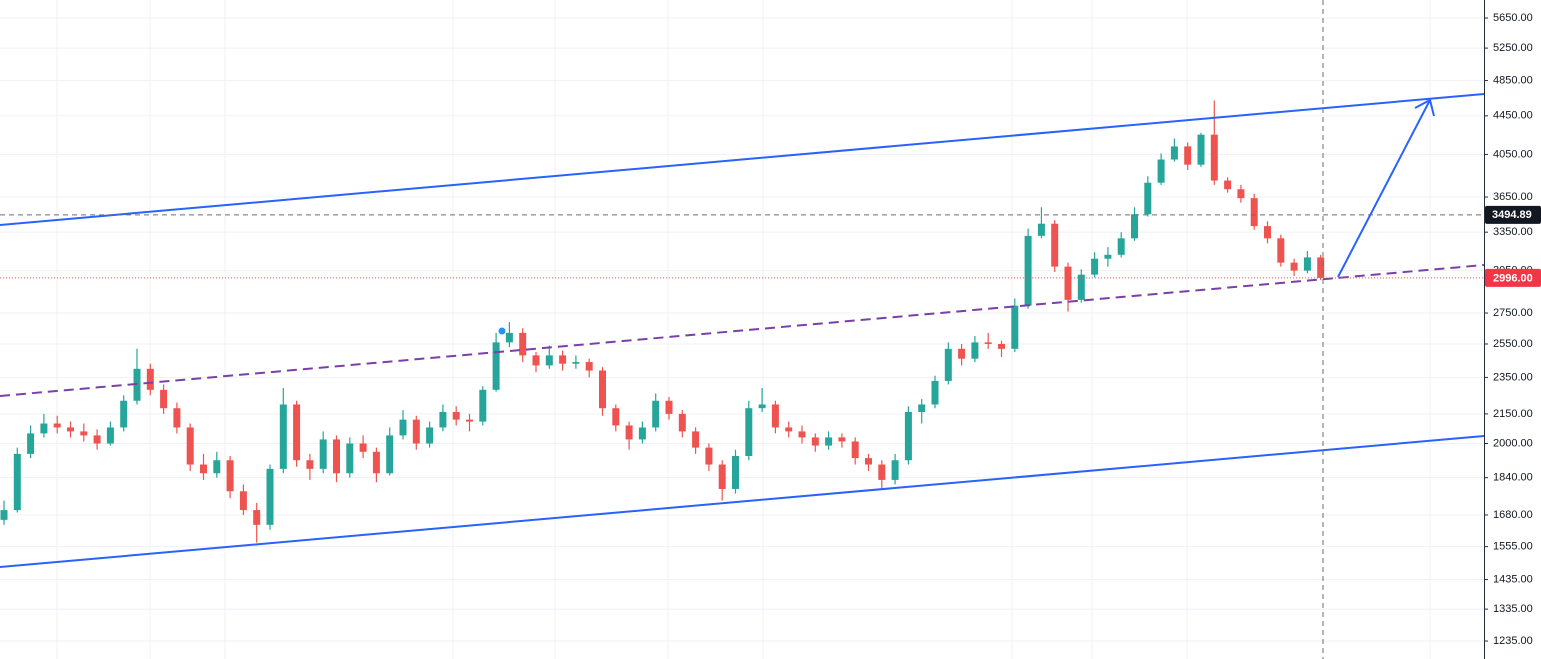  Describe the element at coordinates (1513, 116) in the screenshot. I see `y-tick-label: 4450.00` at that location.